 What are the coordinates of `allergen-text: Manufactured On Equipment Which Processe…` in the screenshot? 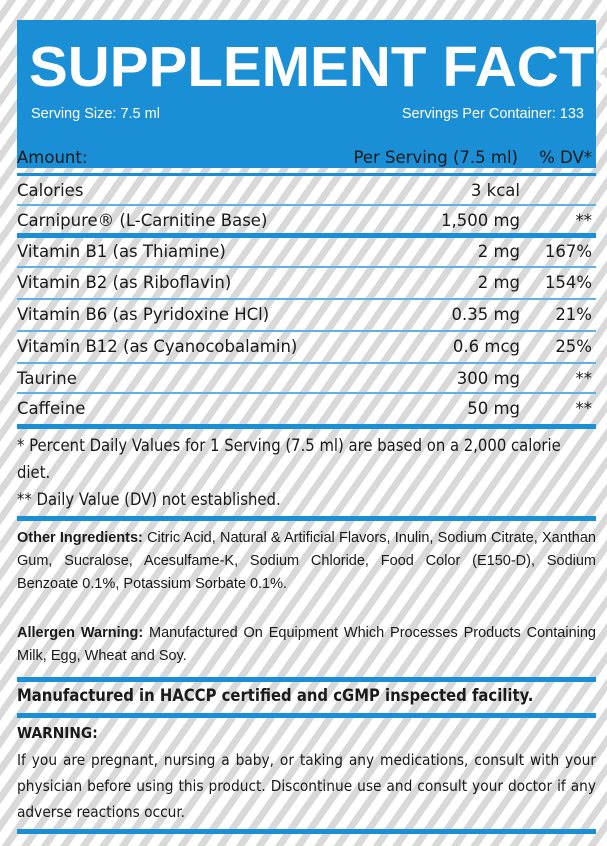 It's located at (306, 644).